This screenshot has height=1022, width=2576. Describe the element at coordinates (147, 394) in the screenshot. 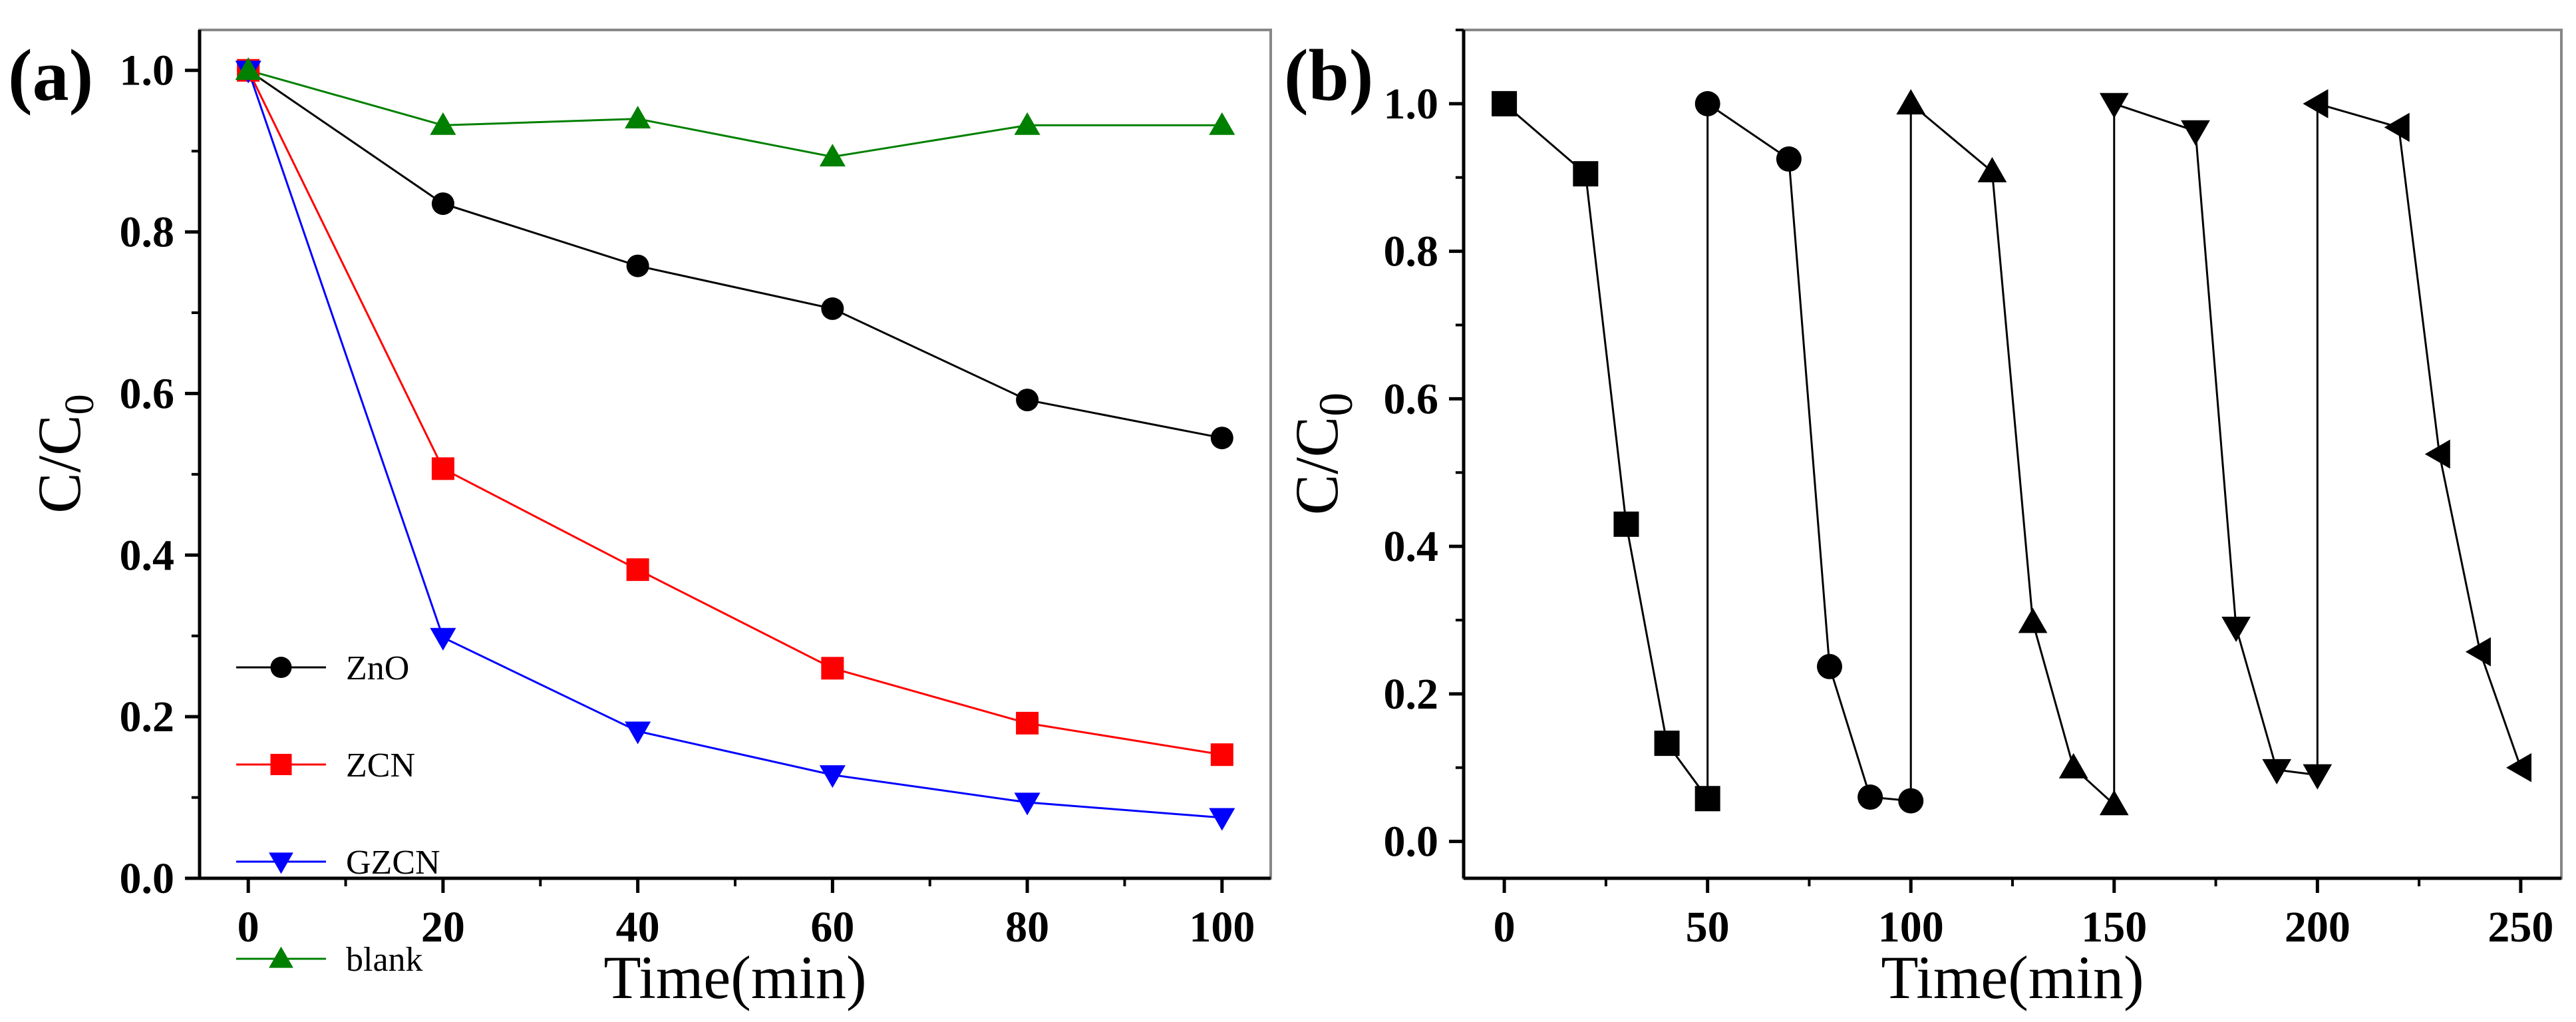

I see `panel-a-y-tick-label: 0.6` at that location.